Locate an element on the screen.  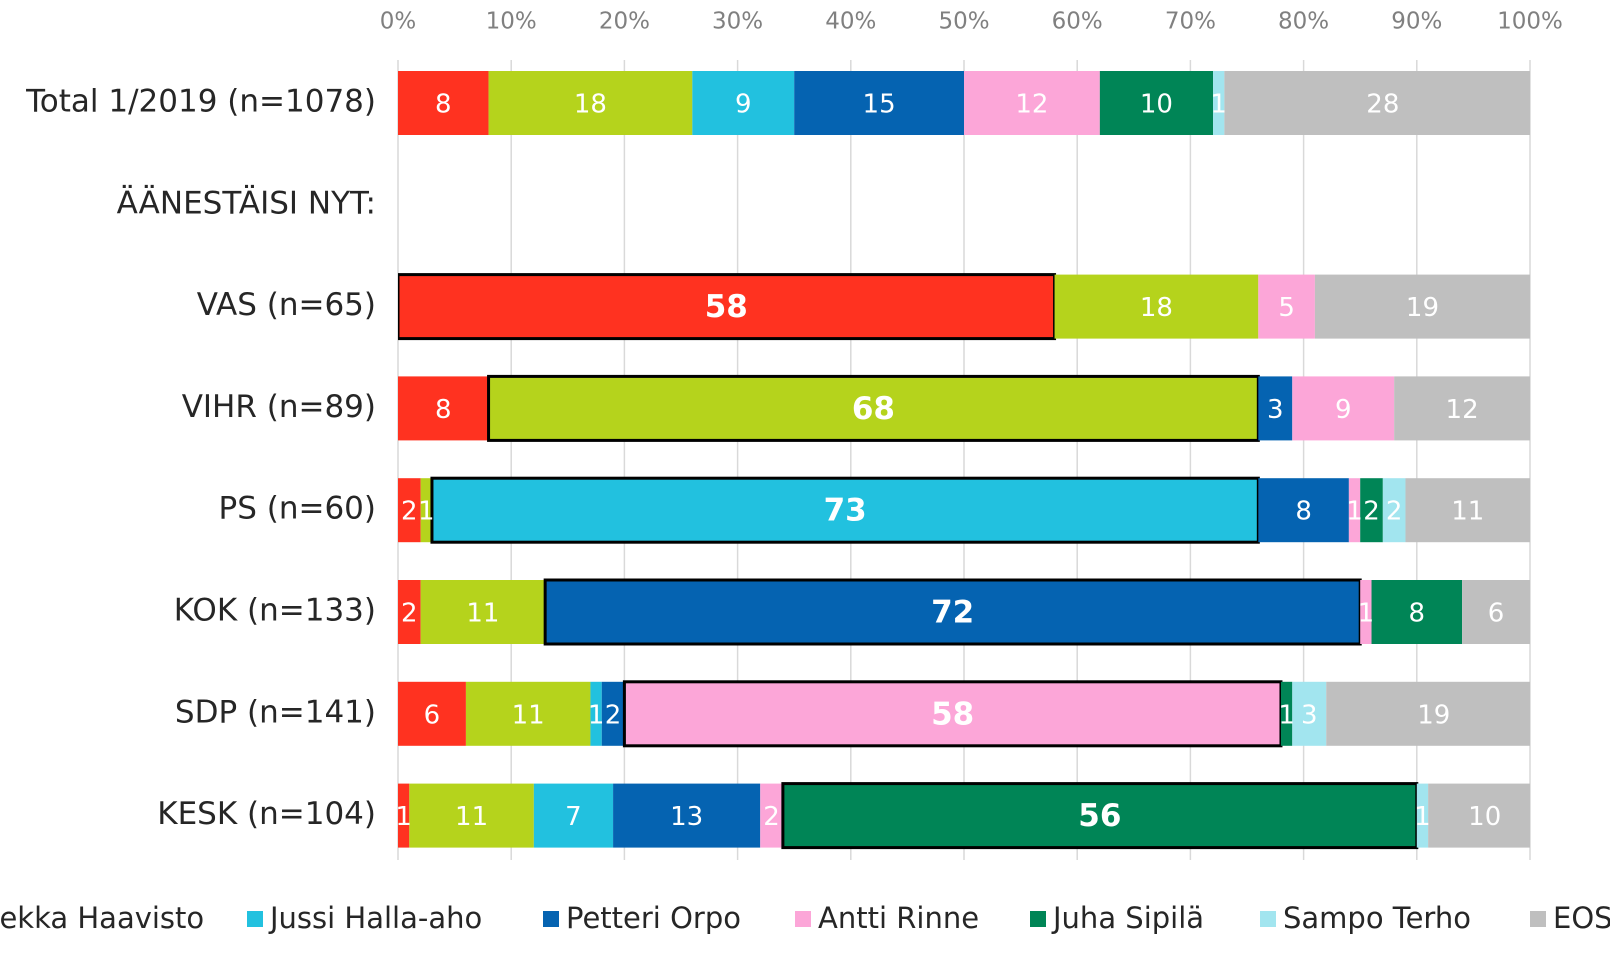
category-label: VAS (n=65) is located at coordinates (286, 305).